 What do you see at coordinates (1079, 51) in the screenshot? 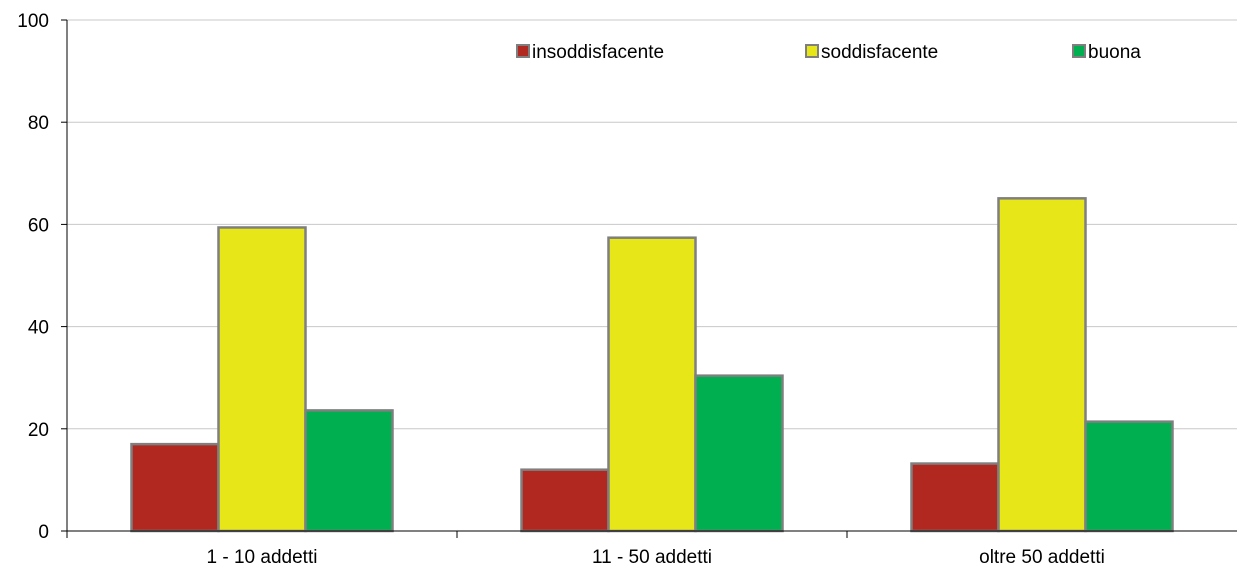
I see `legend-swatch-buona` at bounding box center [1079, 51].